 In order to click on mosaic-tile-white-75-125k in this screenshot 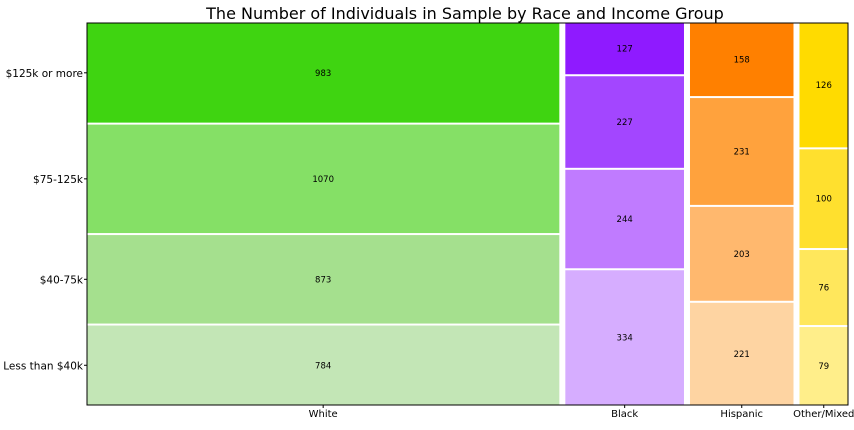, I will do `click(323, 179)`.